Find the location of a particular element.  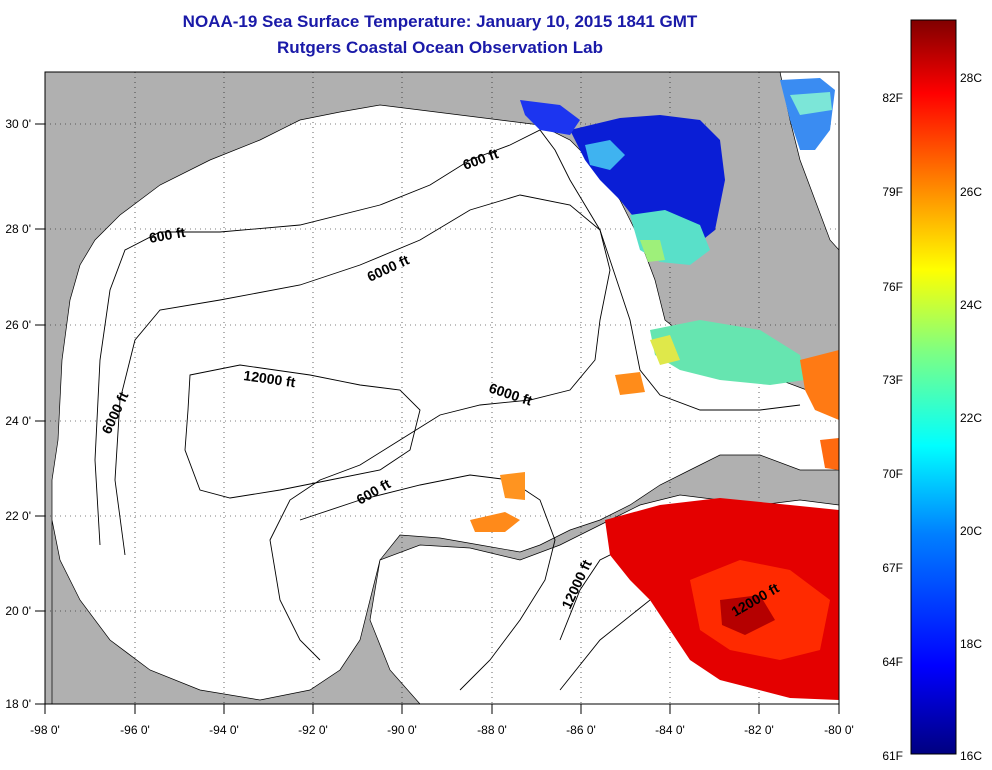

colorbar is located at coordinates (933, 387).